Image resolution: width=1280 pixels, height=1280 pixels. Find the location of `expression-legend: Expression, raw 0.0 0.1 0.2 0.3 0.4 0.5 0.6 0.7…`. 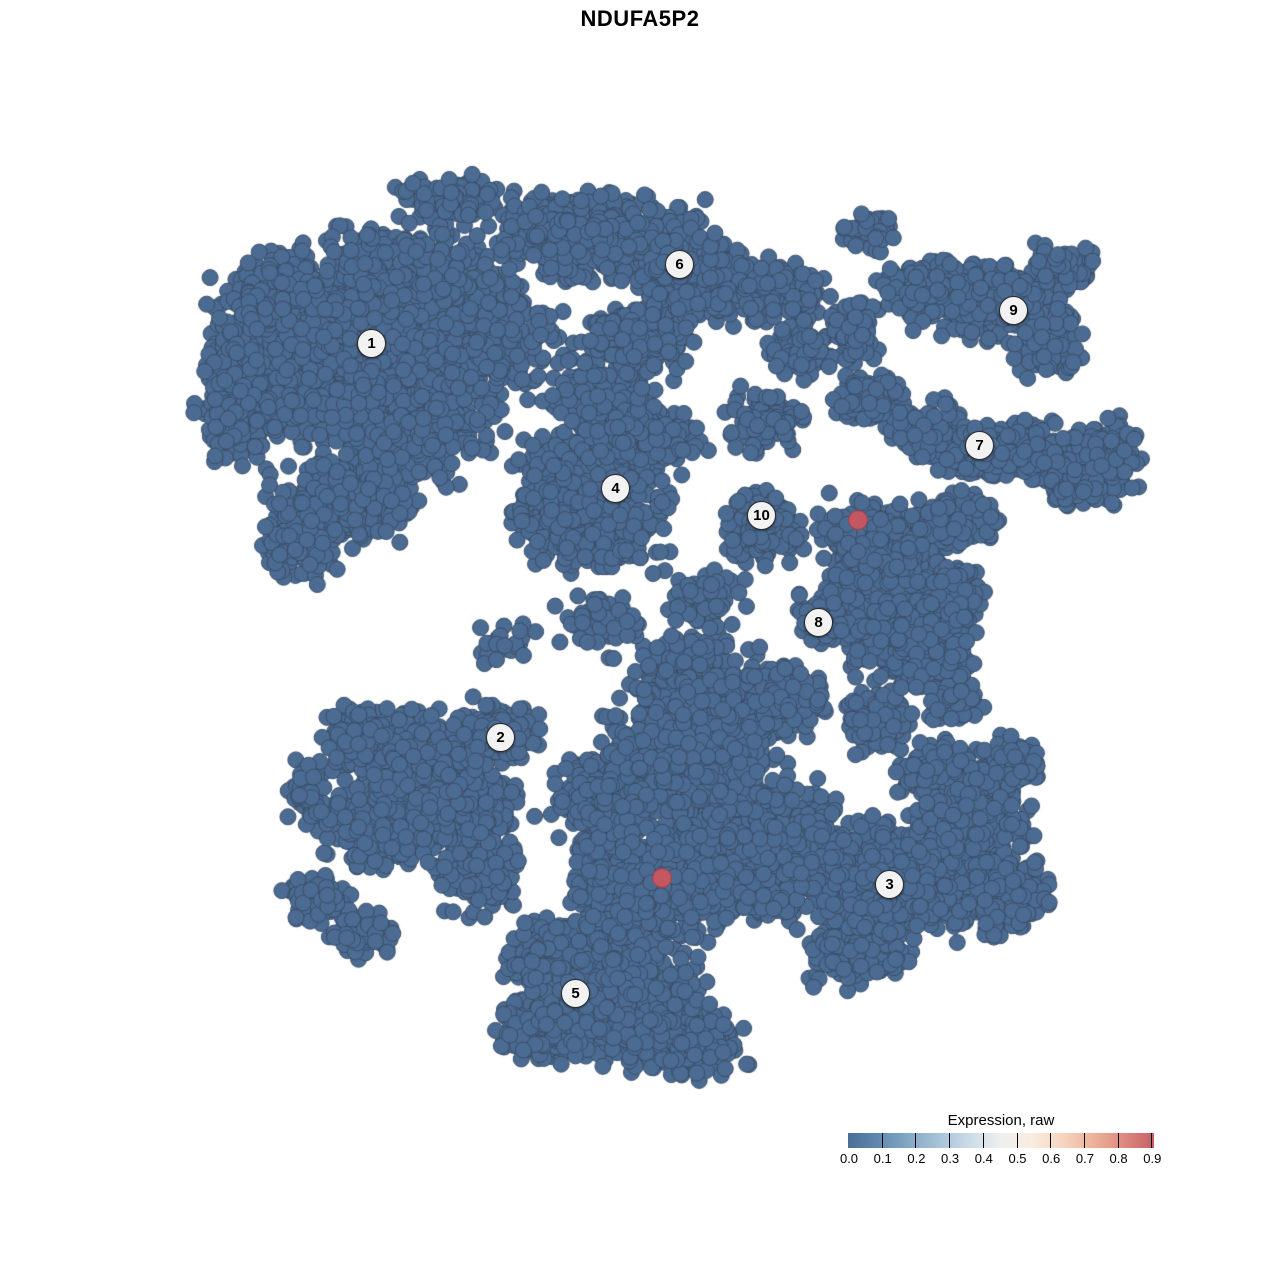

expression-legend: Expression, raw 0.0 0.1 0.2 0.3 0.4 0.5 0.6 0.7… is located at coordinates (1000, 1139).